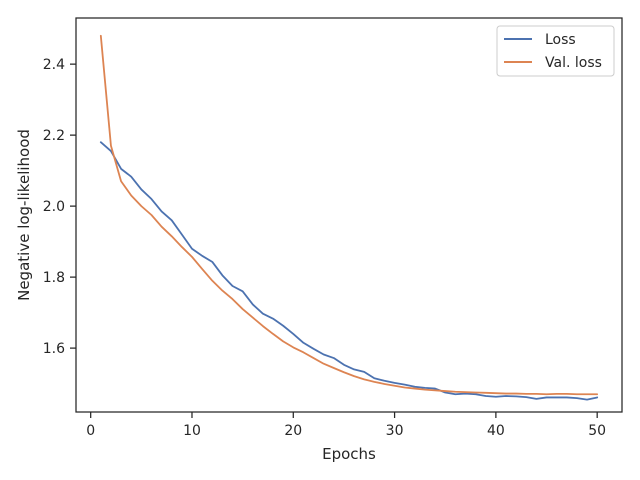  I want to click on x-tick-label-2: 20, so click(293, 431).